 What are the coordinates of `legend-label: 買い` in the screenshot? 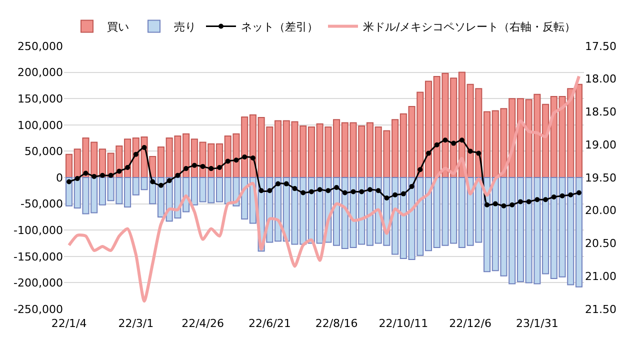 It's located at (118, 27).